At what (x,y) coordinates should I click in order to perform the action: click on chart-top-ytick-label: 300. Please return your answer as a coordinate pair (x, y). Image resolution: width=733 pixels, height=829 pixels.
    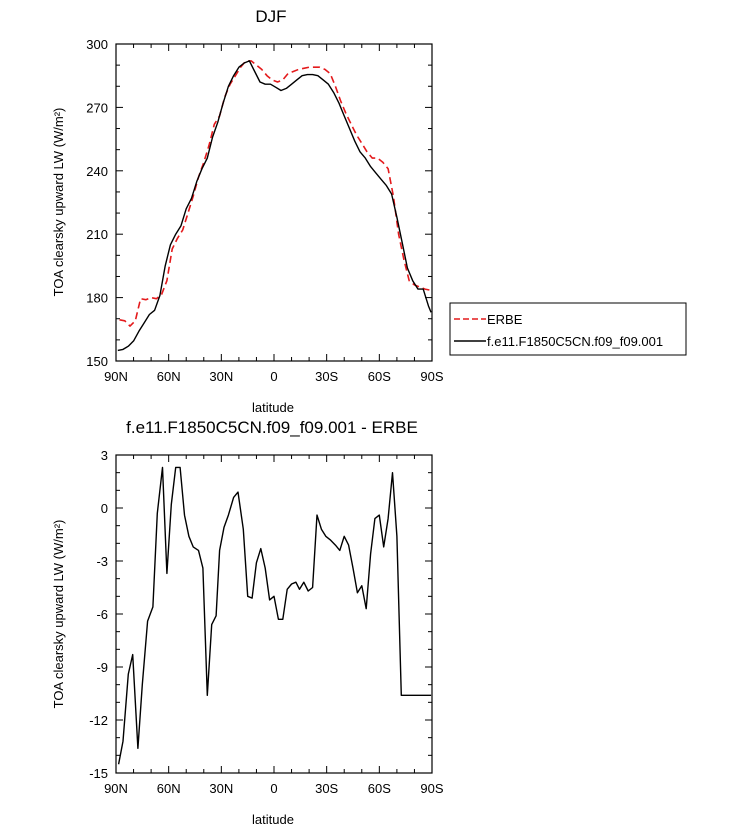
    Looking at the image, I should click on (97, 44).